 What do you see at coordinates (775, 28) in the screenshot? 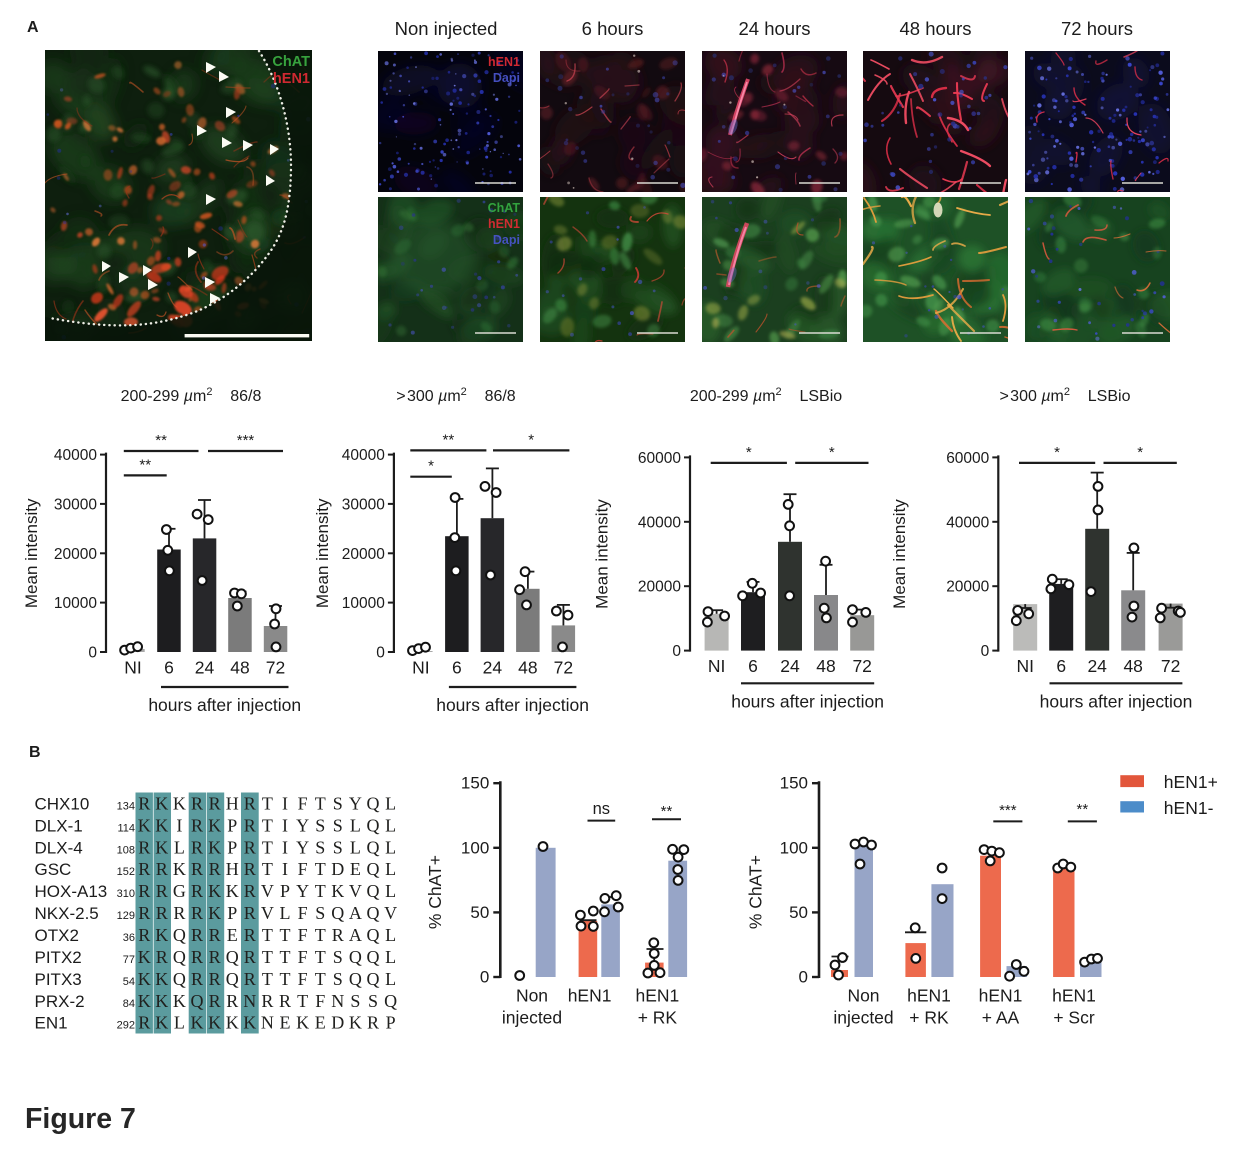
I see `svg-text: 24 hours` at bounding box center [775, 28].